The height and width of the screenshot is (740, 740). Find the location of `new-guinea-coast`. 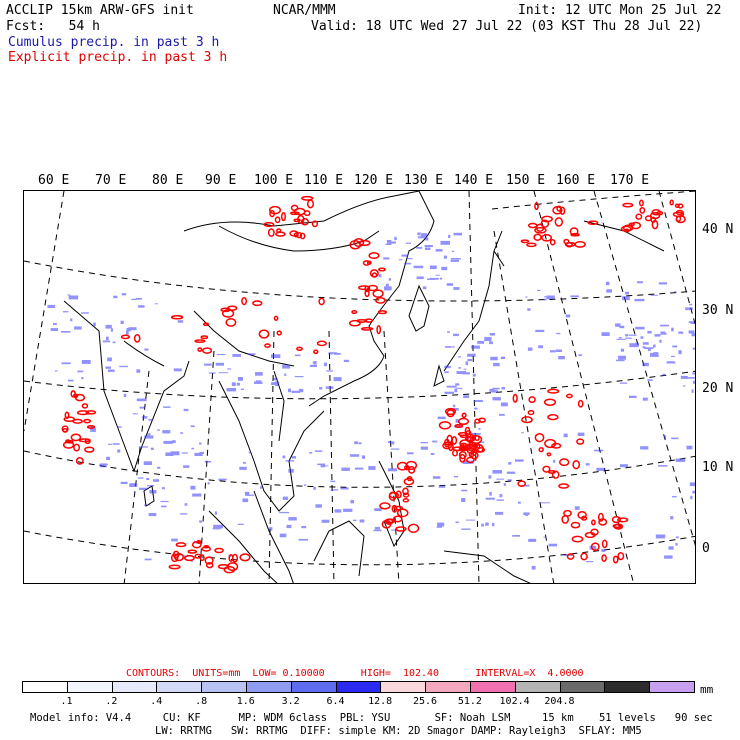

new-guinea-coast is located at coordinates (487, 566).